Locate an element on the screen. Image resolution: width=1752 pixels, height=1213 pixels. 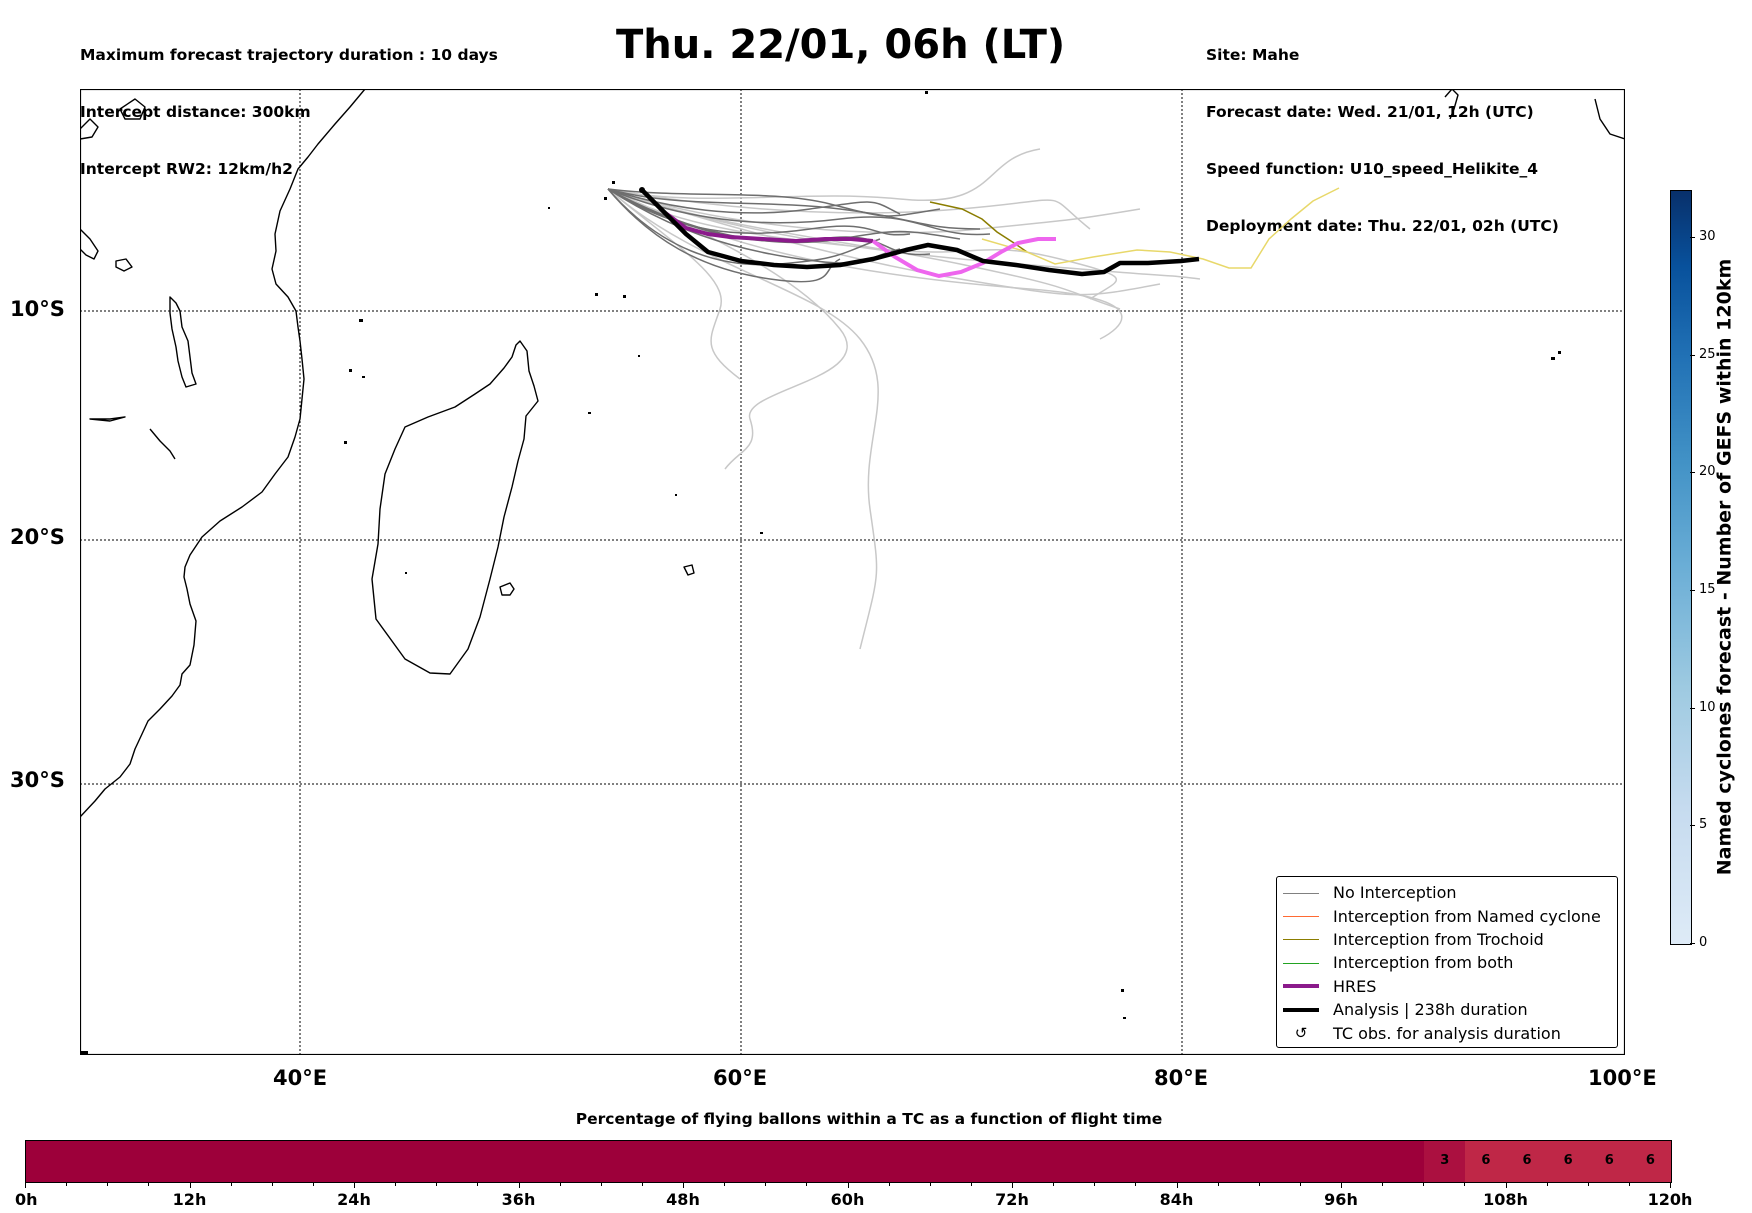
percentage-bar: 3 6 6 6 6 6 is located at coordinates (848, 1161).